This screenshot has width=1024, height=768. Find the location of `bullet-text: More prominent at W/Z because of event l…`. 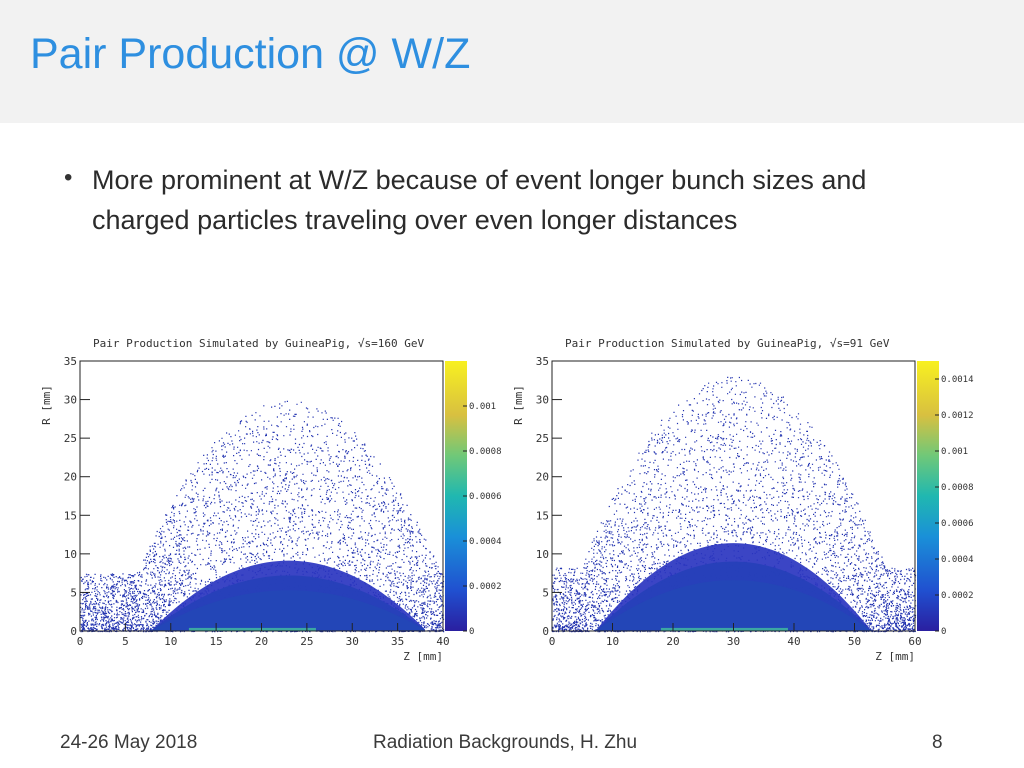

bullet-text: More prominent at W/Z because of event l… is located at coordinates (479, 200).